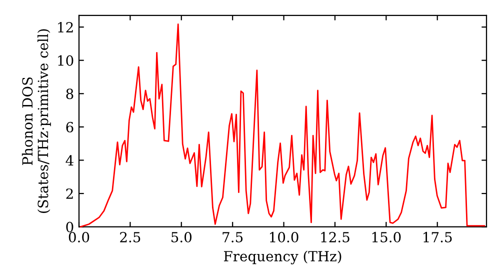 The image size is (500, 280). I want to click on y-tick-label: 6, so click(70, 127).